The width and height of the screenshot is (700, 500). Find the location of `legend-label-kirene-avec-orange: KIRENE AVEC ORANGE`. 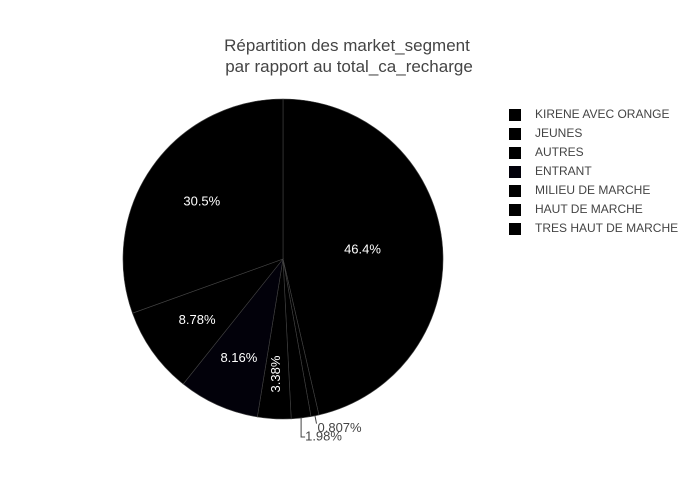

legend-label-kirene-avec-orange: KIRENE AVEC ORANGE is located at coordinates (602, 114).